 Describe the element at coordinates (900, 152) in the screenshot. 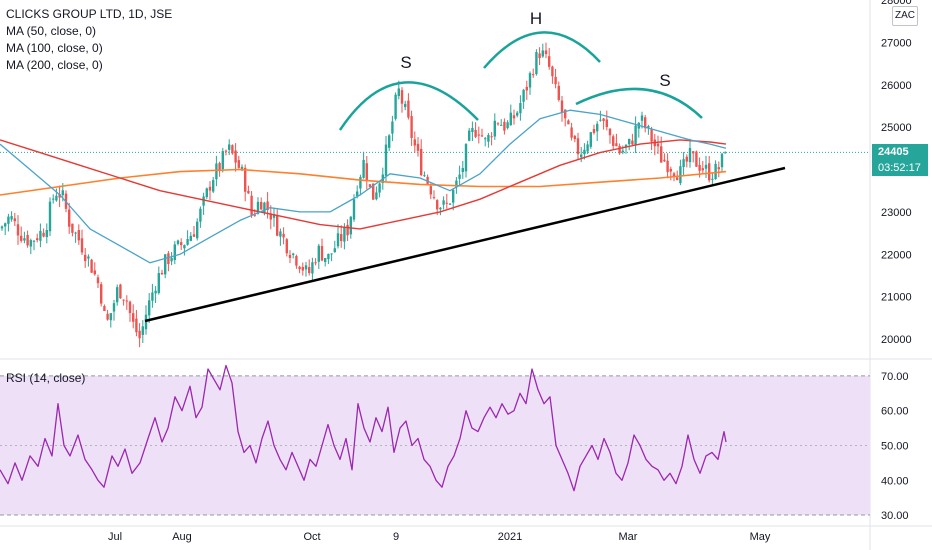

I see `last-price-badge: 24405` at that location.